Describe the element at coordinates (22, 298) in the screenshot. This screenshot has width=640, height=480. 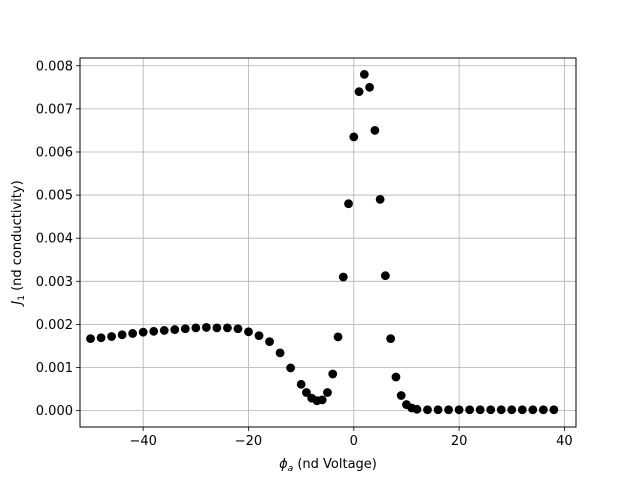
I see `y-axis-label-subscript: 1` at that location.